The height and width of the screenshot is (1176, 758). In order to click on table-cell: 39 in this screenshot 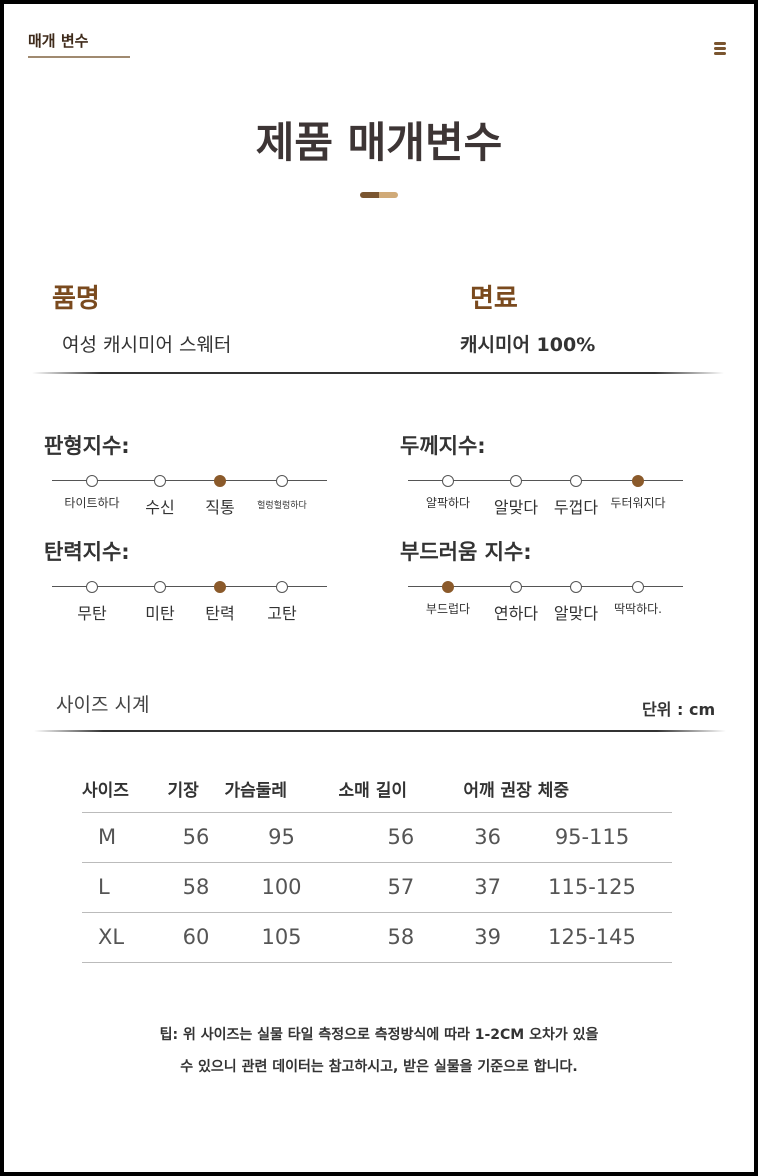, I will do `click(488, 937)`.